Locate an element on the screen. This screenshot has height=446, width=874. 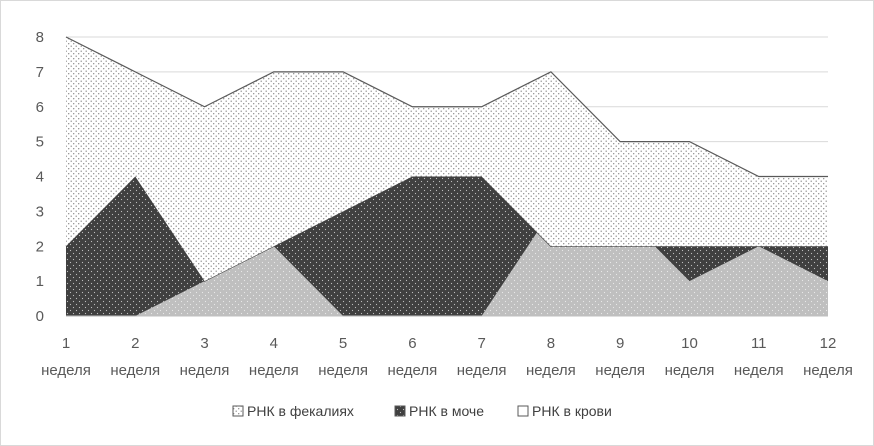
y-tick-label-8: 8 is located at coordinates (40, 37).